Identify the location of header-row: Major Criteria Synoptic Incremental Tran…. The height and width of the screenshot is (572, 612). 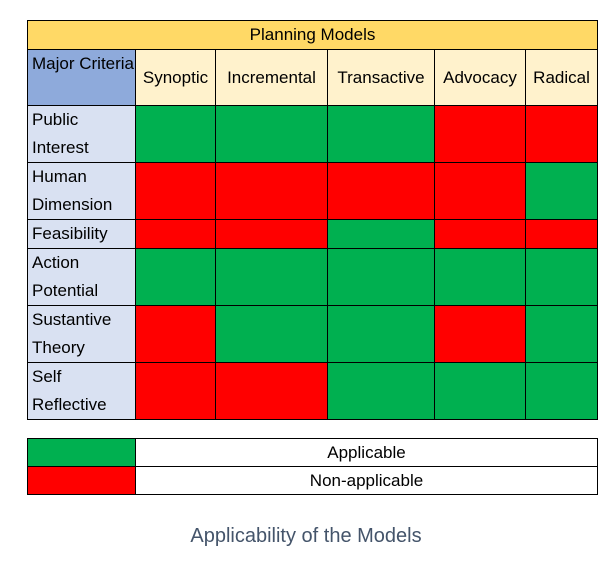
(313, 77).